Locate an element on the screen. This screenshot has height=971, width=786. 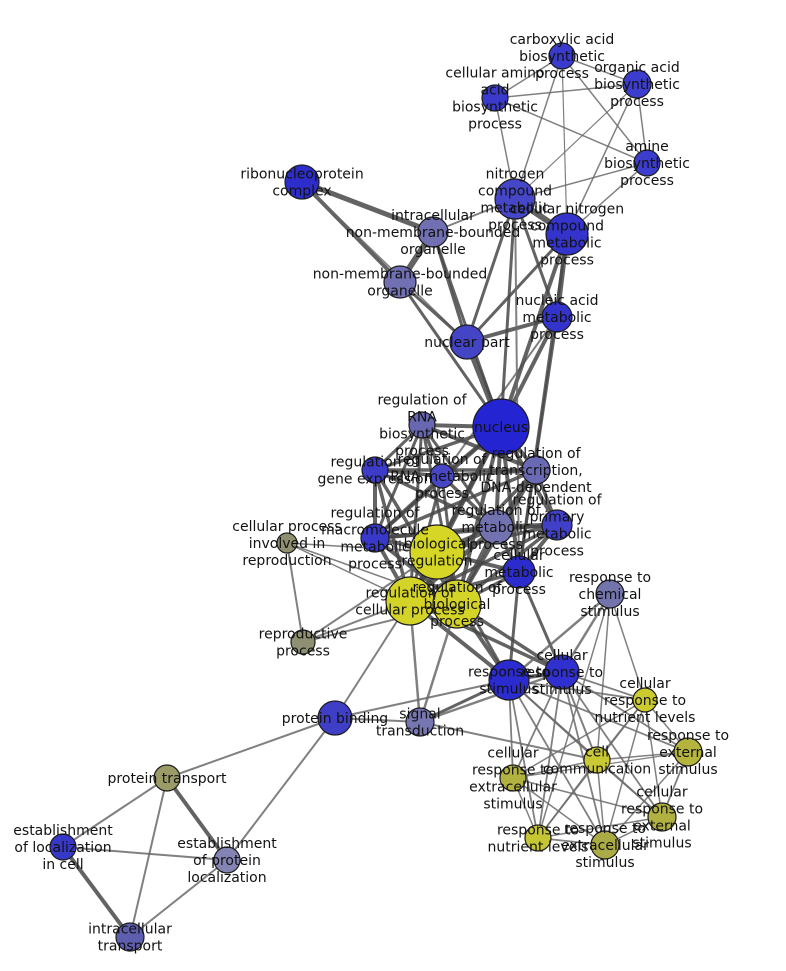
node-ptrans is located at coordinates (167, 778).